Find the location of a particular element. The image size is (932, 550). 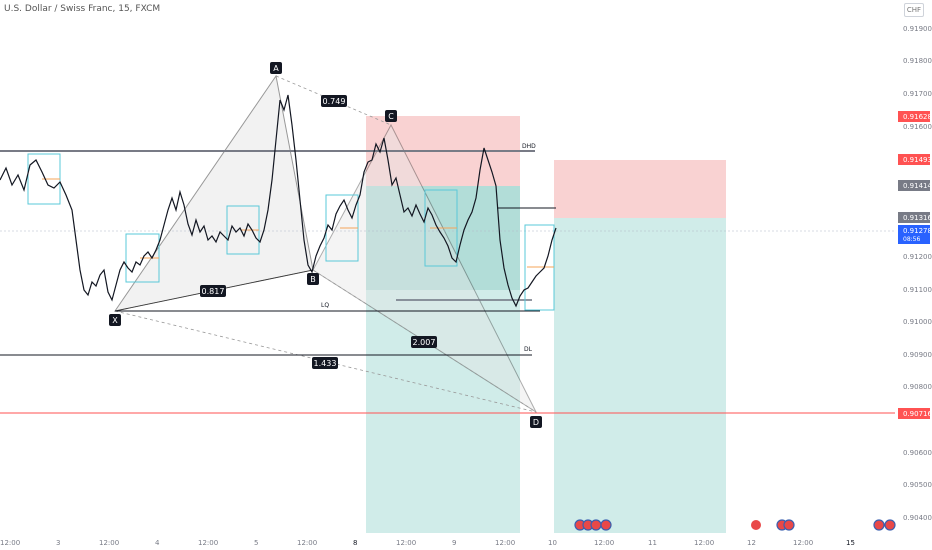

x-tick: 3 is located at coordinates (58, 543).